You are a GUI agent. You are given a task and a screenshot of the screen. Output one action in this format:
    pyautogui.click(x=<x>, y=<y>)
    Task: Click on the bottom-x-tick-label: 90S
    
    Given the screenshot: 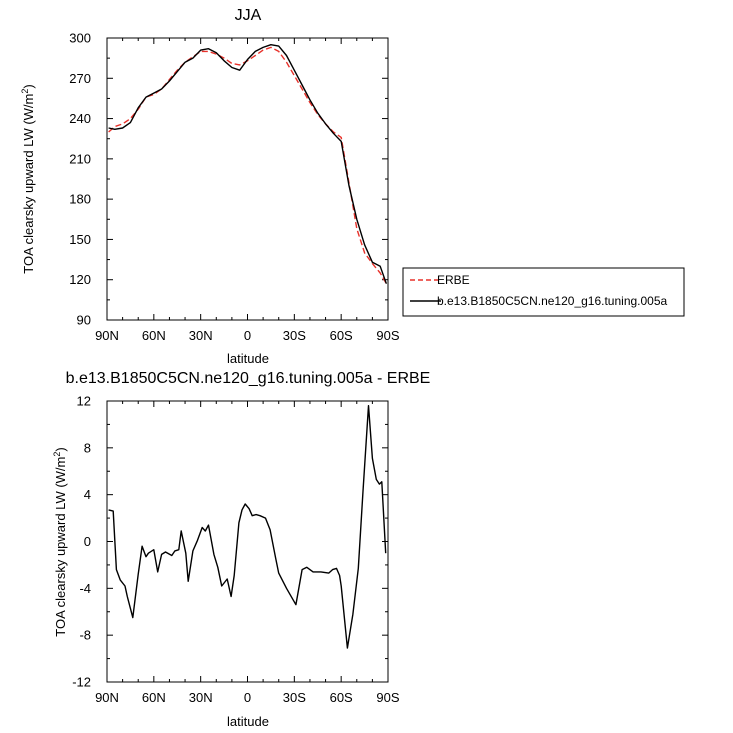 What is the action you would take?
    pyautogui.click(x=387, y=697)
    